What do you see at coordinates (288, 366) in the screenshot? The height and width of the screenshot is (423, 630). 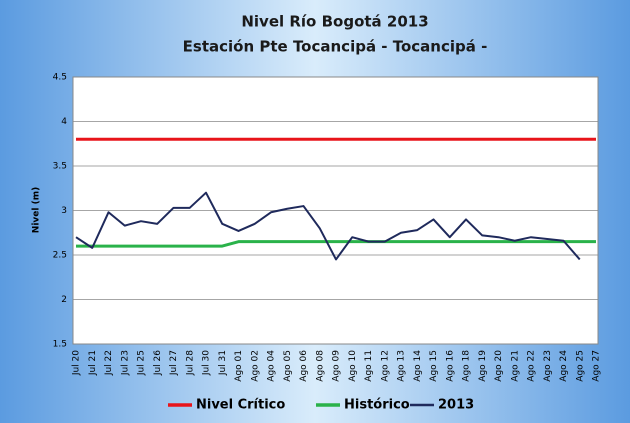 I see `x-tick-label: Ago 05` at bounding box center [288, 366].